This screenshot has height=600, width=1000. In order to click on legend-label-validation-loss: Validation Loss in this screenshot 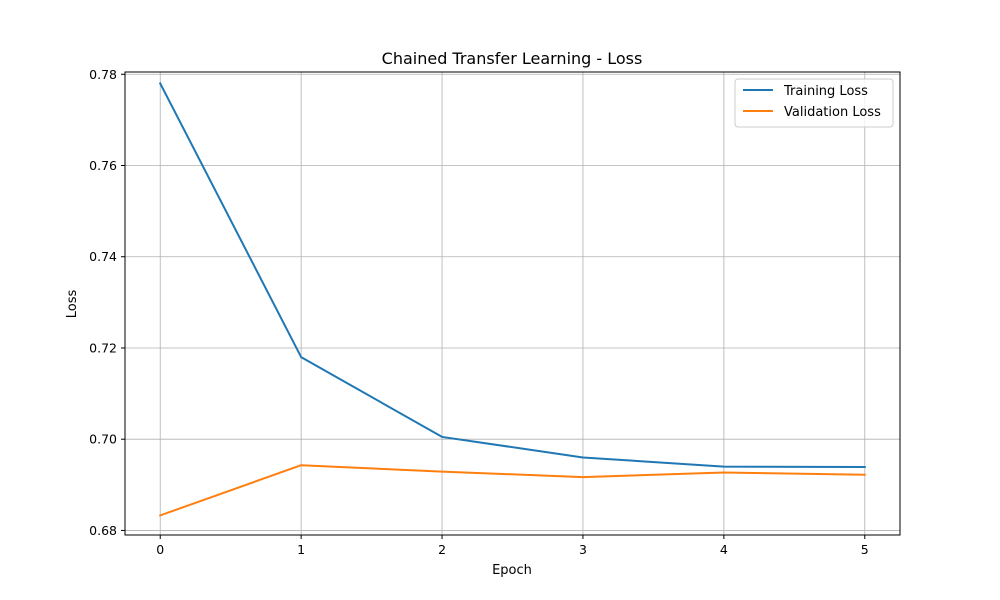, I will do `click(832, 112)`.